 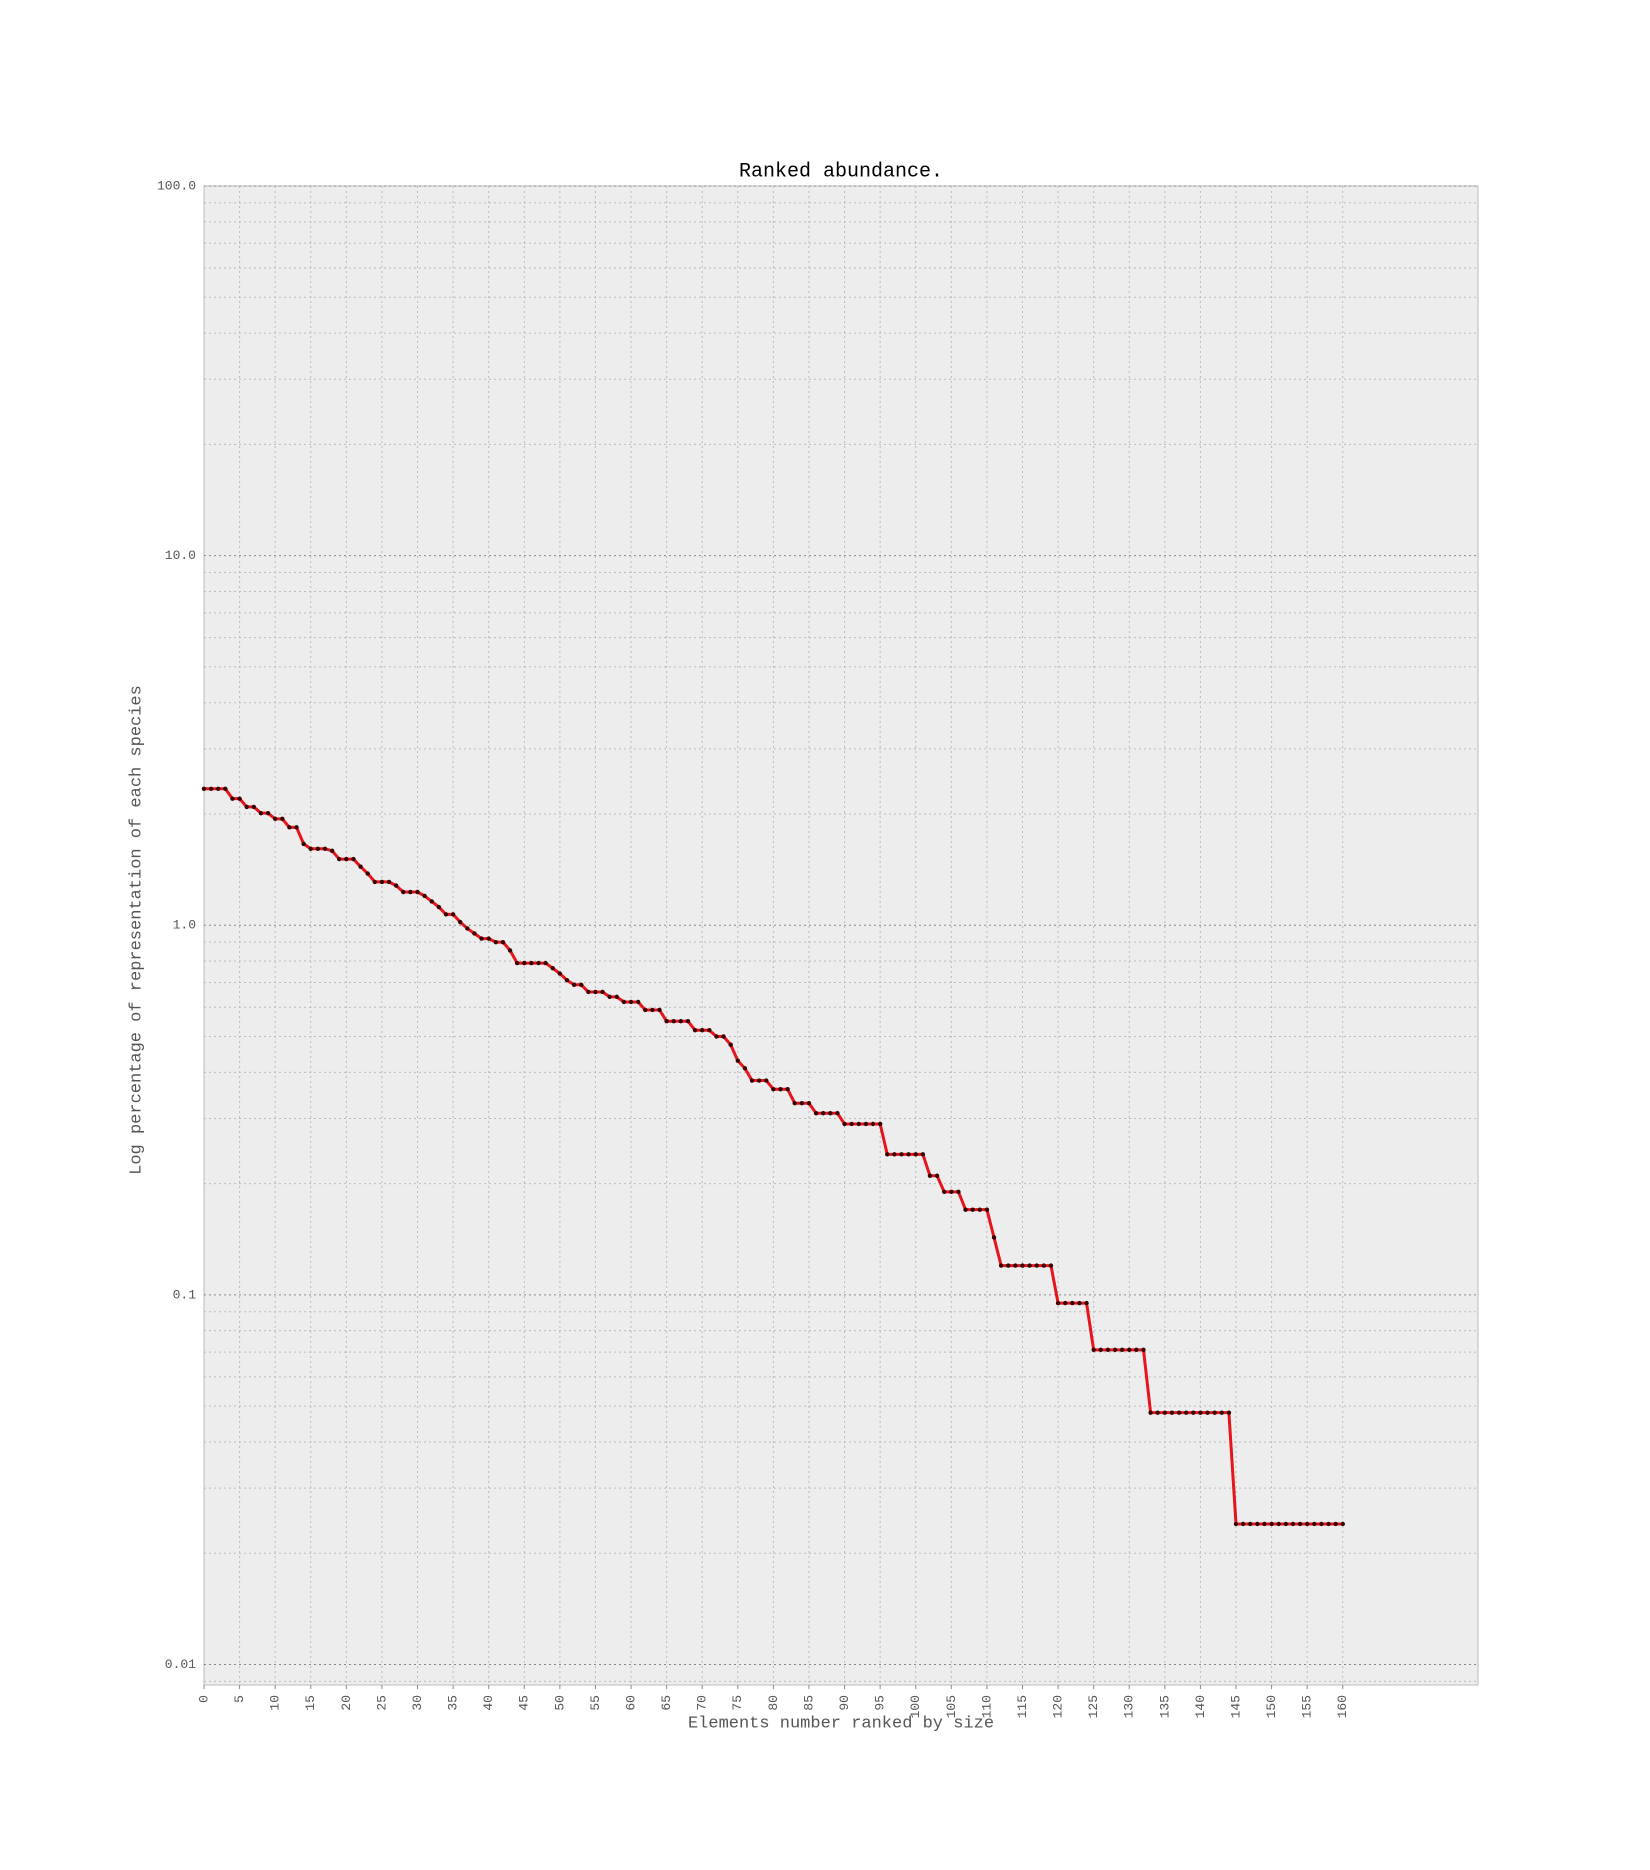 I want to click on x-tick-label: 10, so click(x=275, y=1703).